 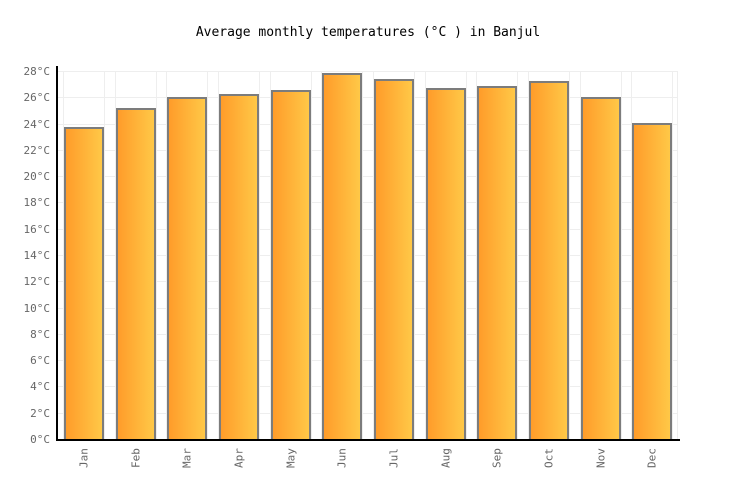 What do you see at coordinates (37, 282) in the screenshot?
I see `y-axis-tick-label: 12°C` at bounding box center [37, 282].